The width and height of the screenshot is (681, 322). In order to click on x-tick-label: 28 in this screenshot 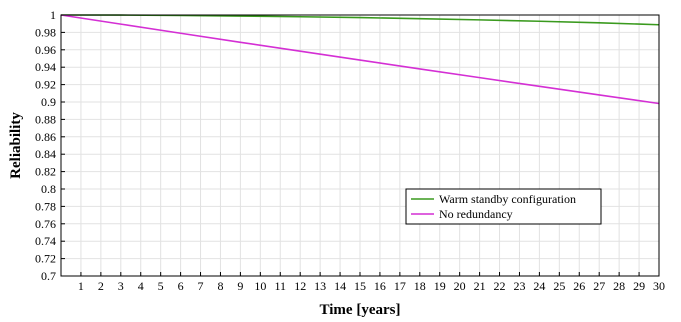, I will do `click(619, 286)`.